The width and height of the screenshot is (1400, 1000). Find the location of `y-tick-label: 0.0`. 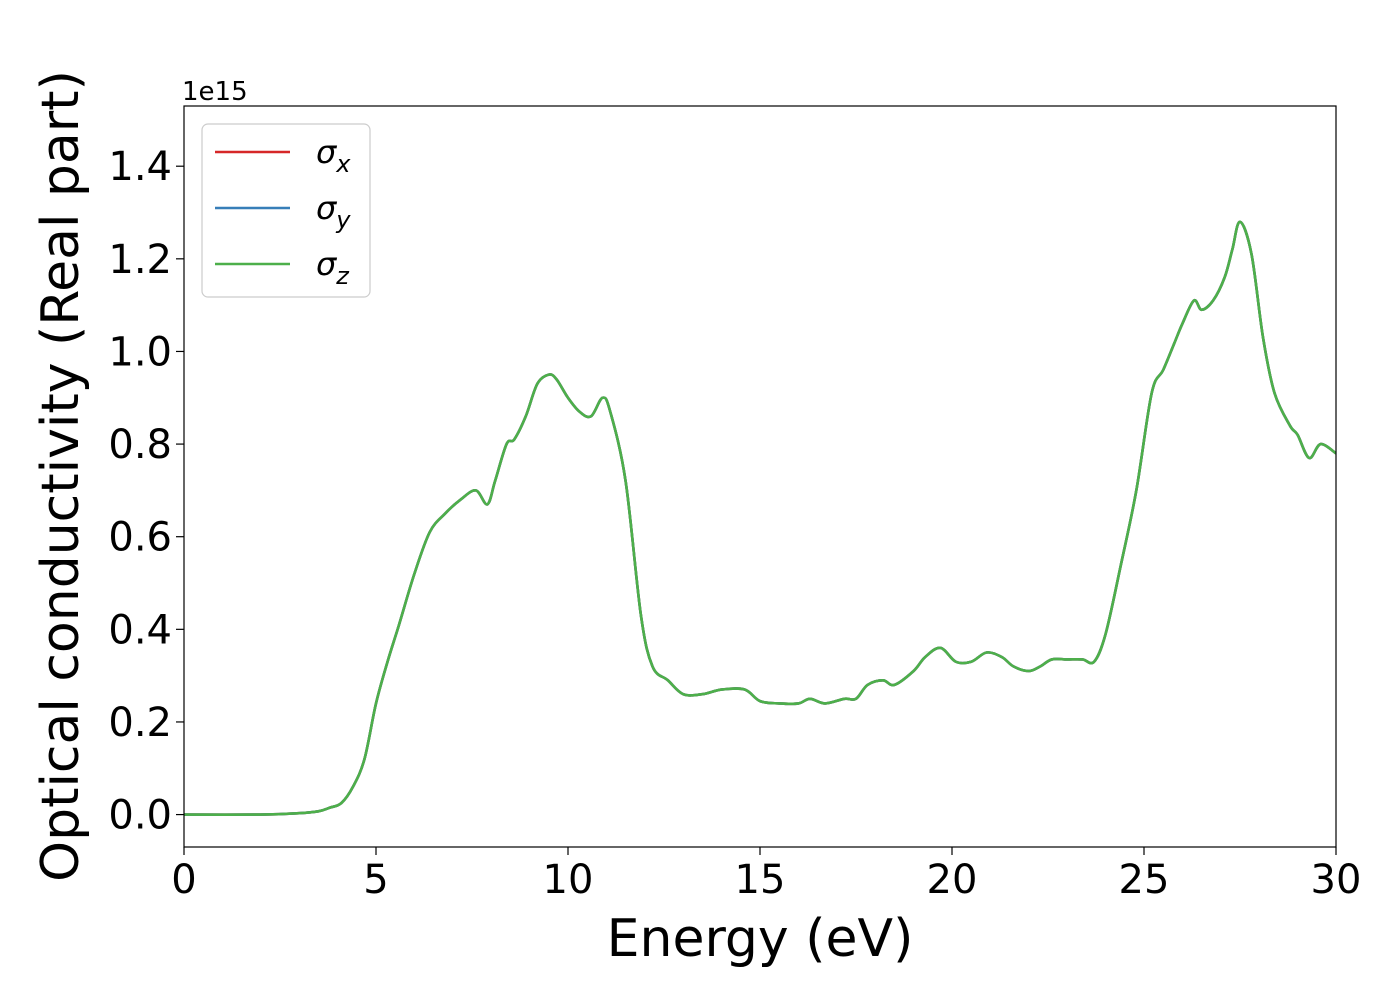

y-tick-label: 0.0 is located at coordinates (140, 816).